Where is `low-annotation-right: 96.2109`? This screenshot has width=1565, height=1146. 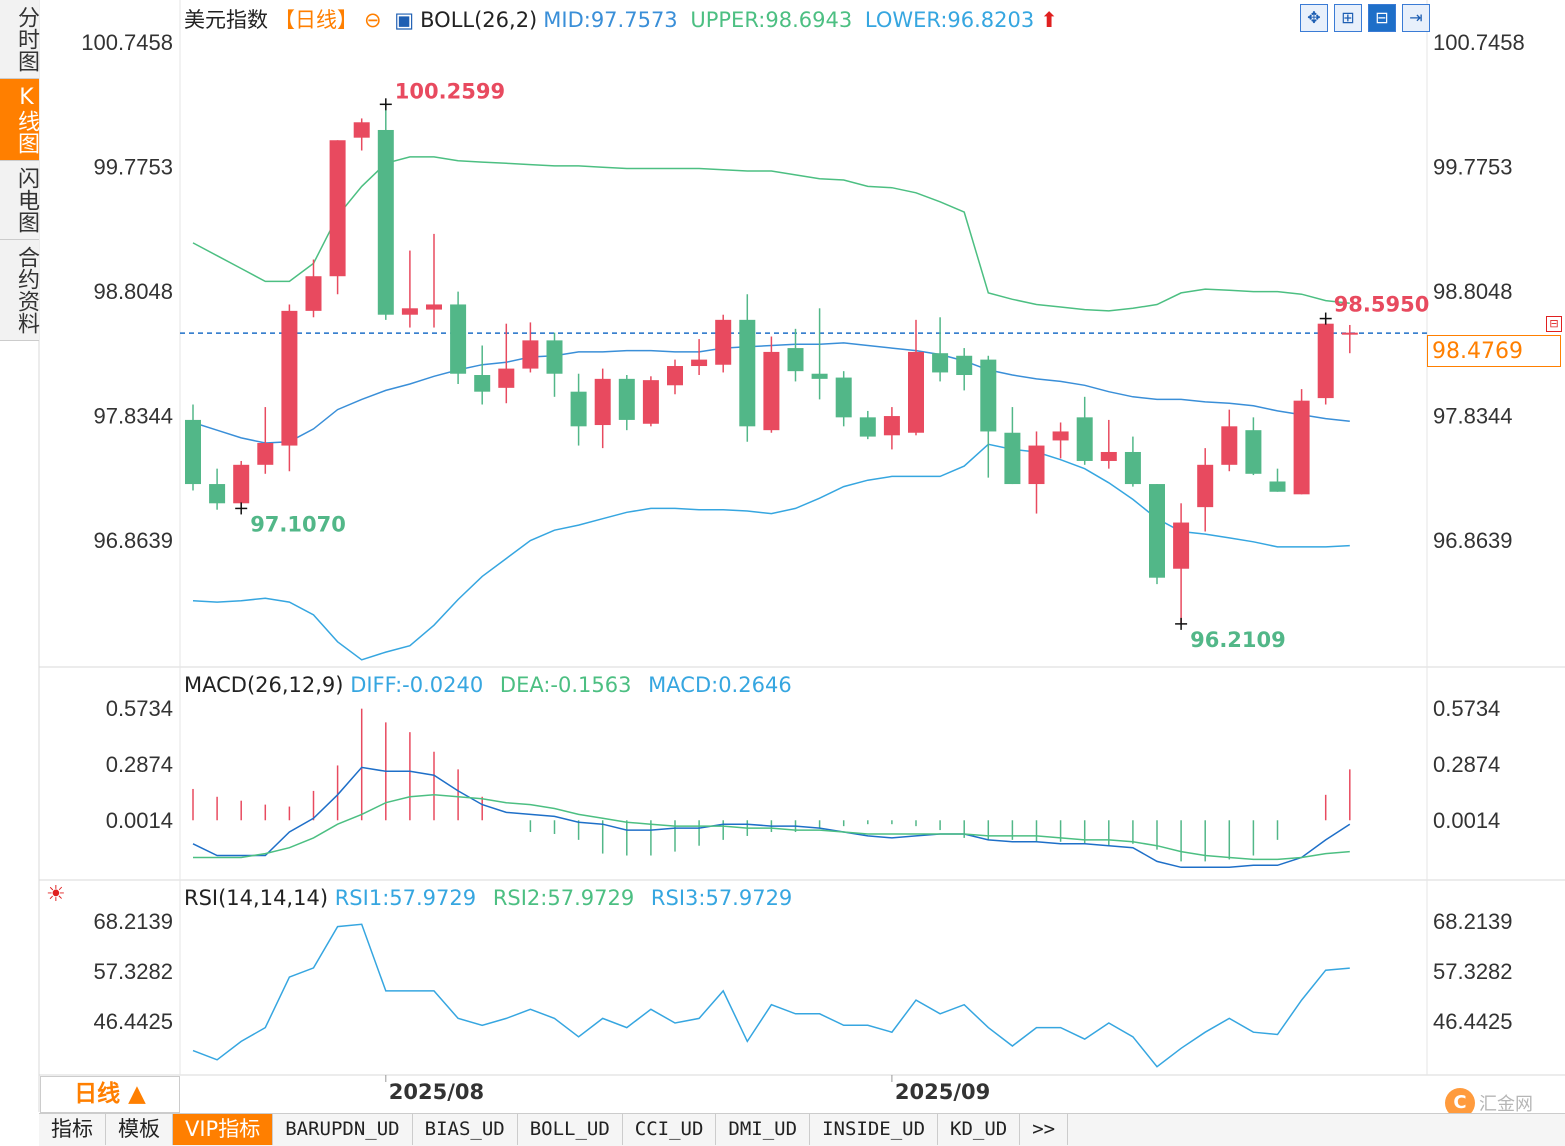 low-annotation-right: 96.2109 is located at coordinates (1238, 640).